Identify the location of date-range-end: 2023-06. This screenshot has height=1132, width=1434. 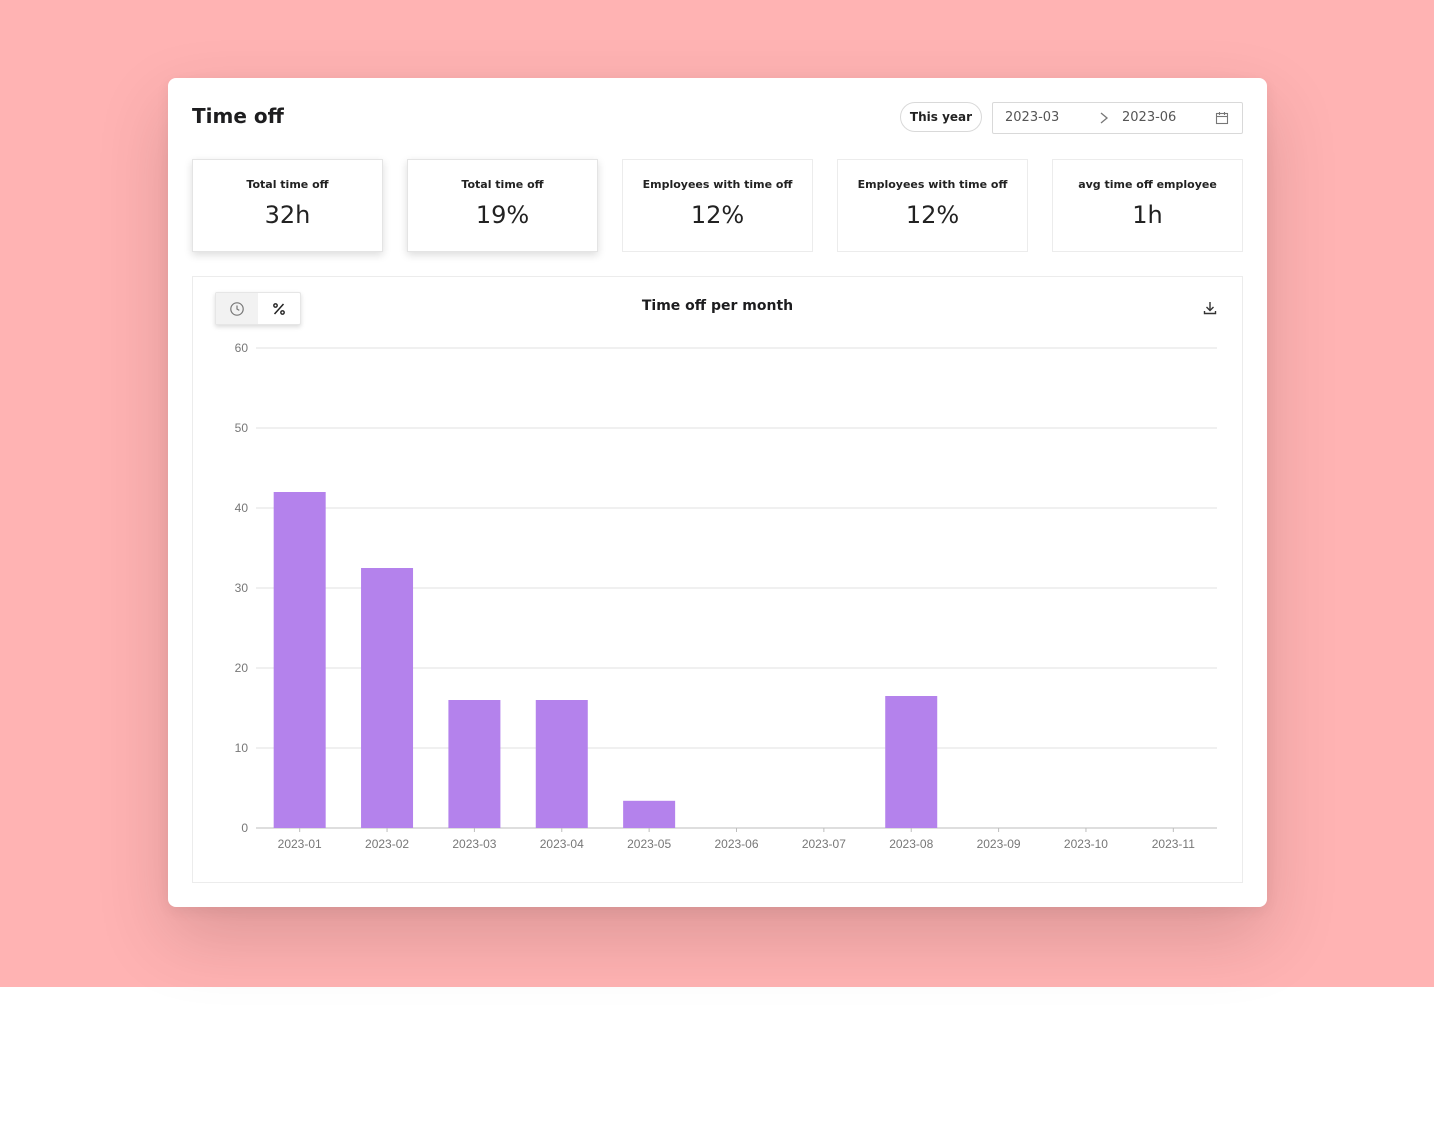
(1149, 117).